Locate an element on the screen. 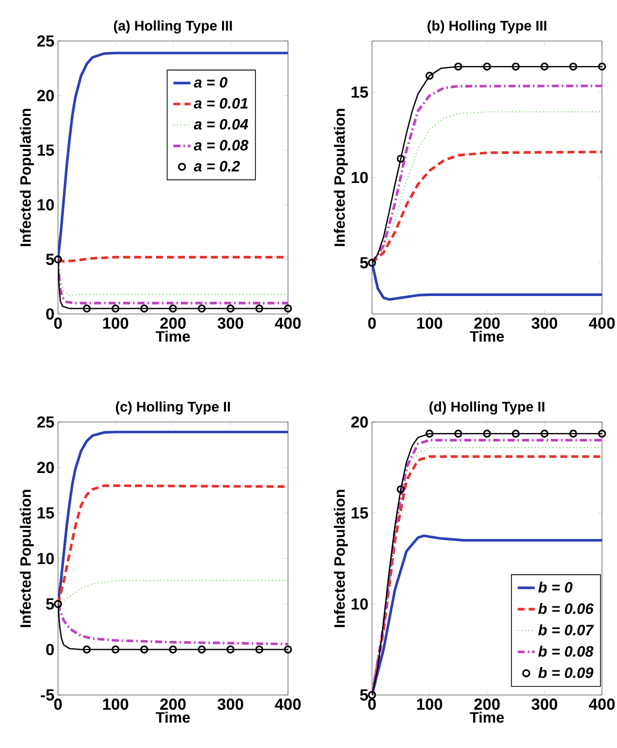 This screenshot has width=617, height=748. legend-label: a = 0.04 is located at coordinates (221, 124).